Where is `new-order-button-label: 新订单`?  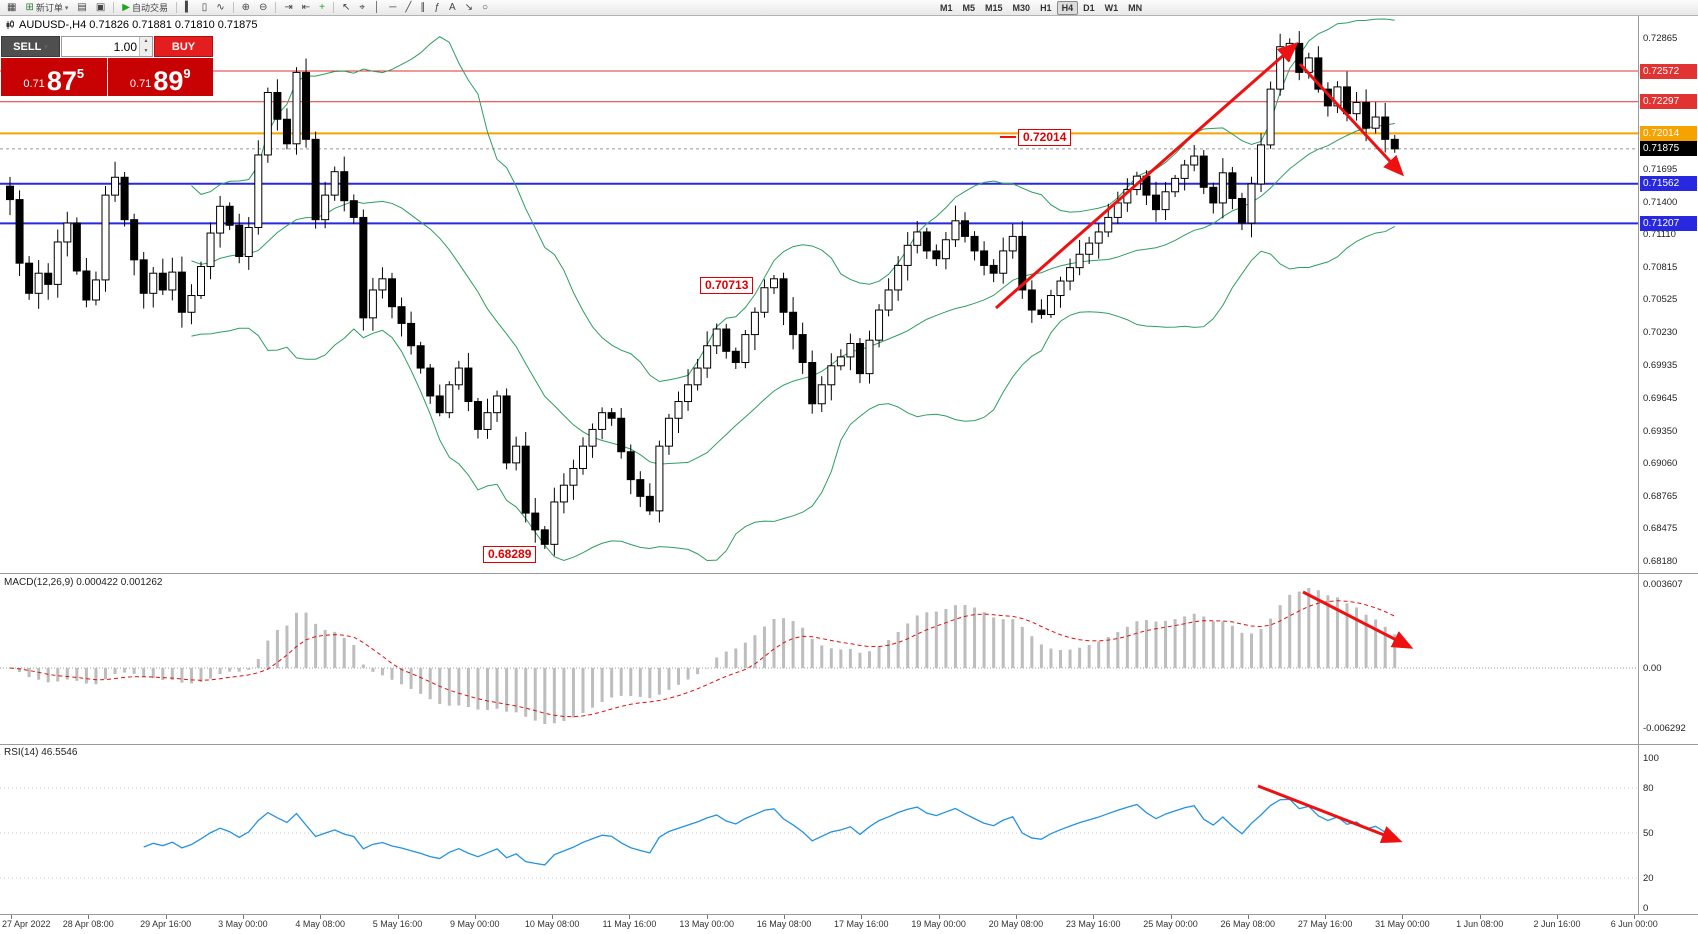
new-order-button-label: 新订单 is located at coordinates (49, 8).